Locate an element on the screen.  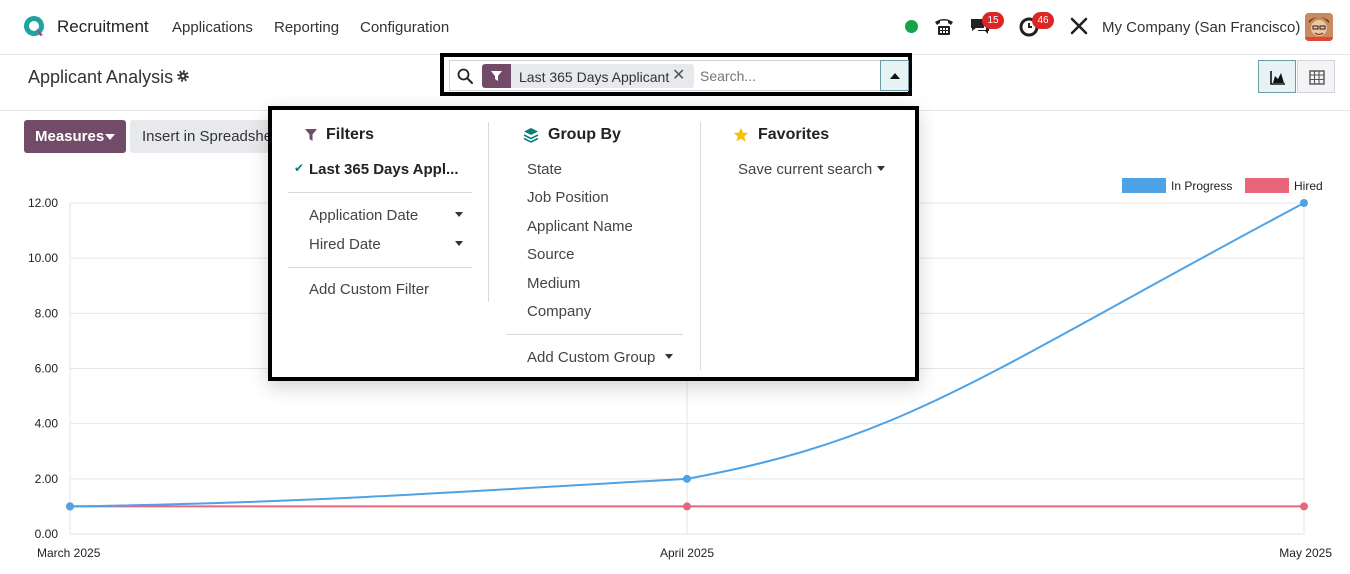
search-facet is located at coordinates (602, 76).